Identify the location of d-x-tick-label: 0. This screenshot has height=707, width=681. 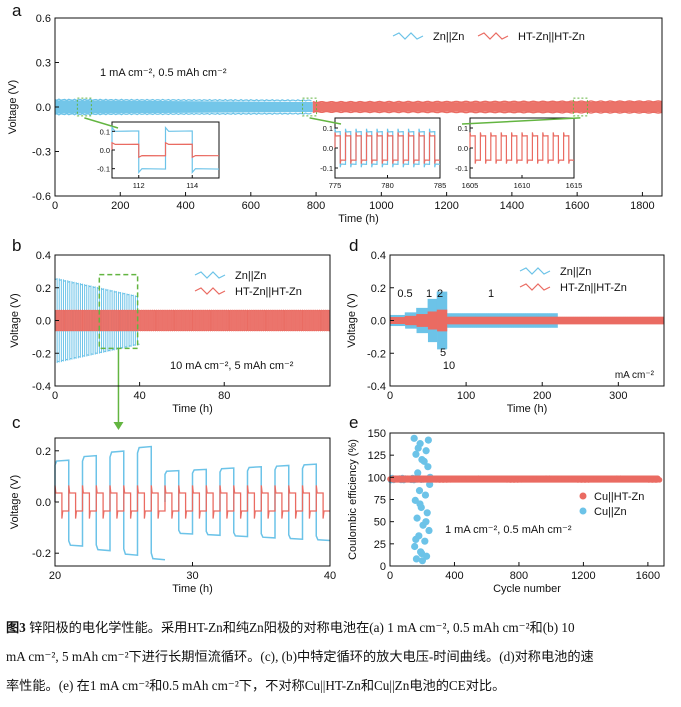
(390, 396).